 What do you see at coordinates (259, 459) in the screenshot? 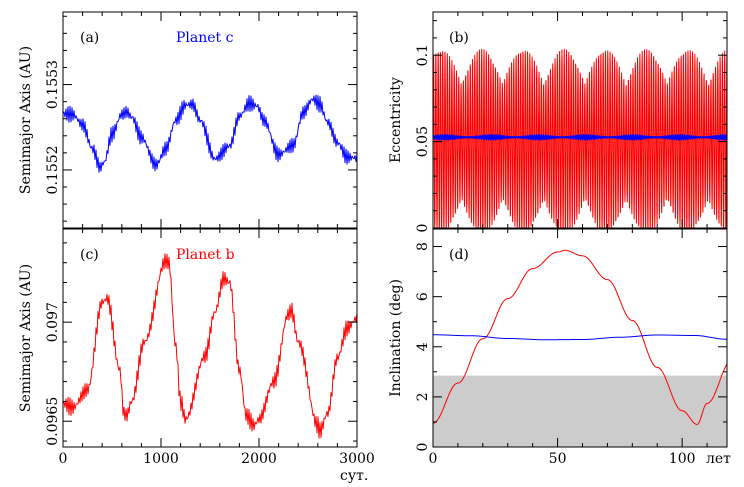
I see `x-tick-label: 2000` at bounding box center [259, 459].